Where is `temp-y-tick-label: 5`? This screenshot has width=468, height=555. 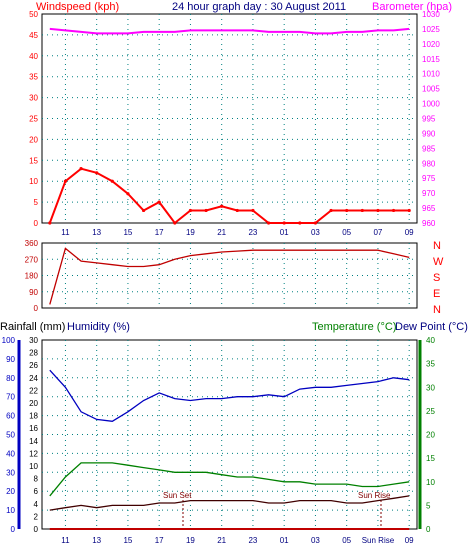 temp-y-tick-label: 5 is located at coordinates (428, 505).